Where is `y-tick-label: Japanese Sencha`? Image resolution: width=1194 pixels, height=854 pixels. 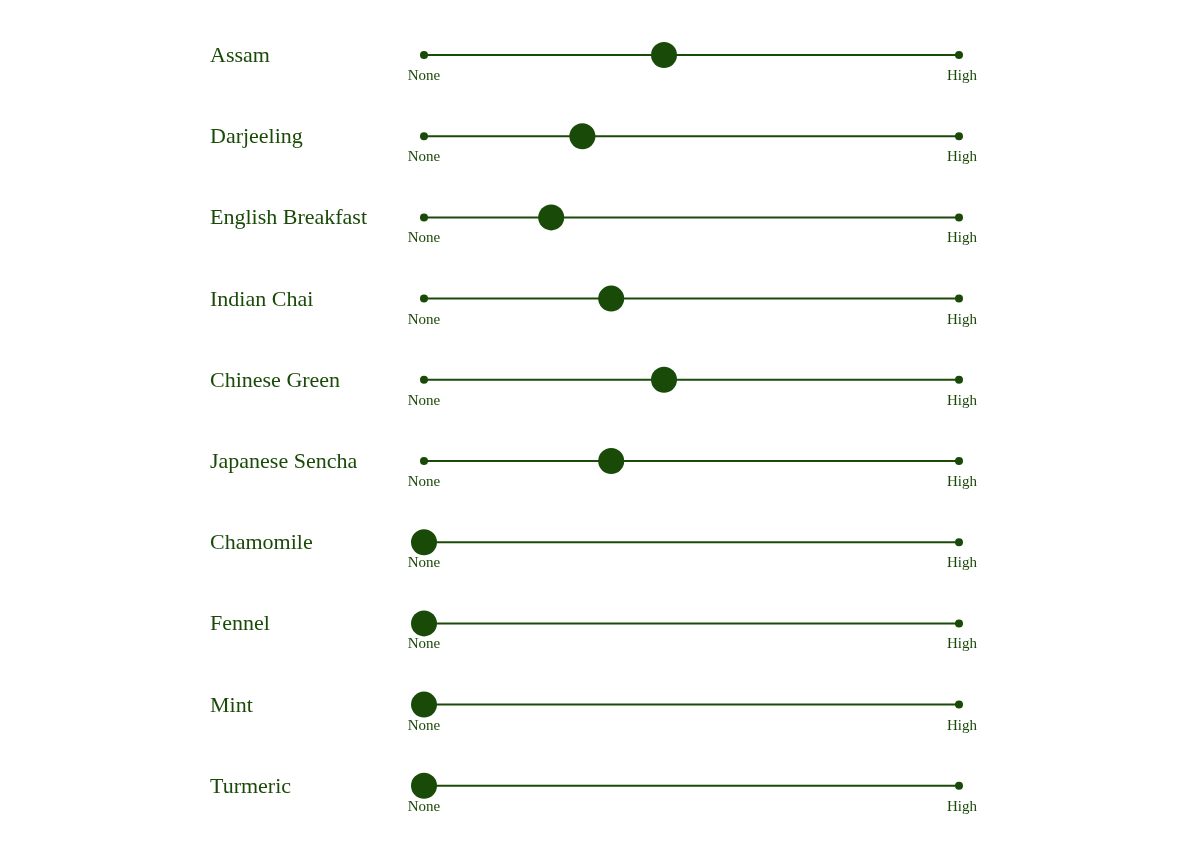
y-tick-label: Japanese Sencha is located at coordinates (284, 460).